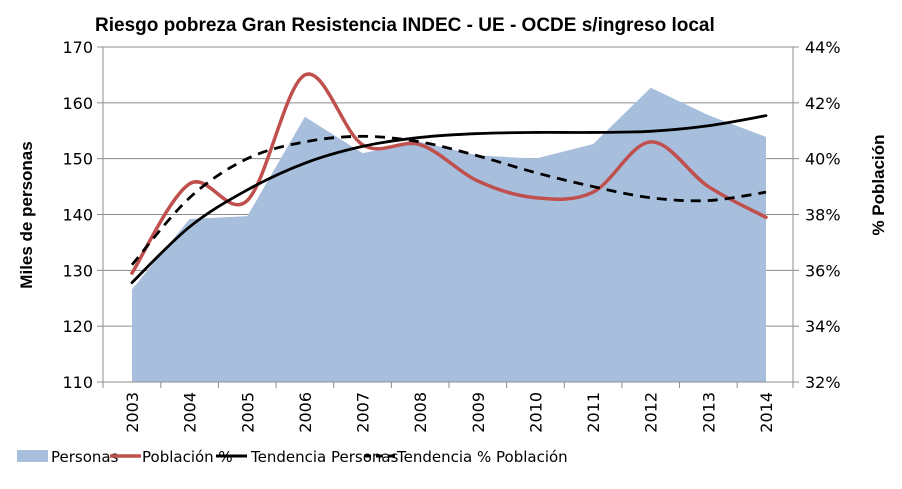 The width and height of the screenshot is (902, 489). I want to click on x-tick-label: 2008, so click(420, 412).